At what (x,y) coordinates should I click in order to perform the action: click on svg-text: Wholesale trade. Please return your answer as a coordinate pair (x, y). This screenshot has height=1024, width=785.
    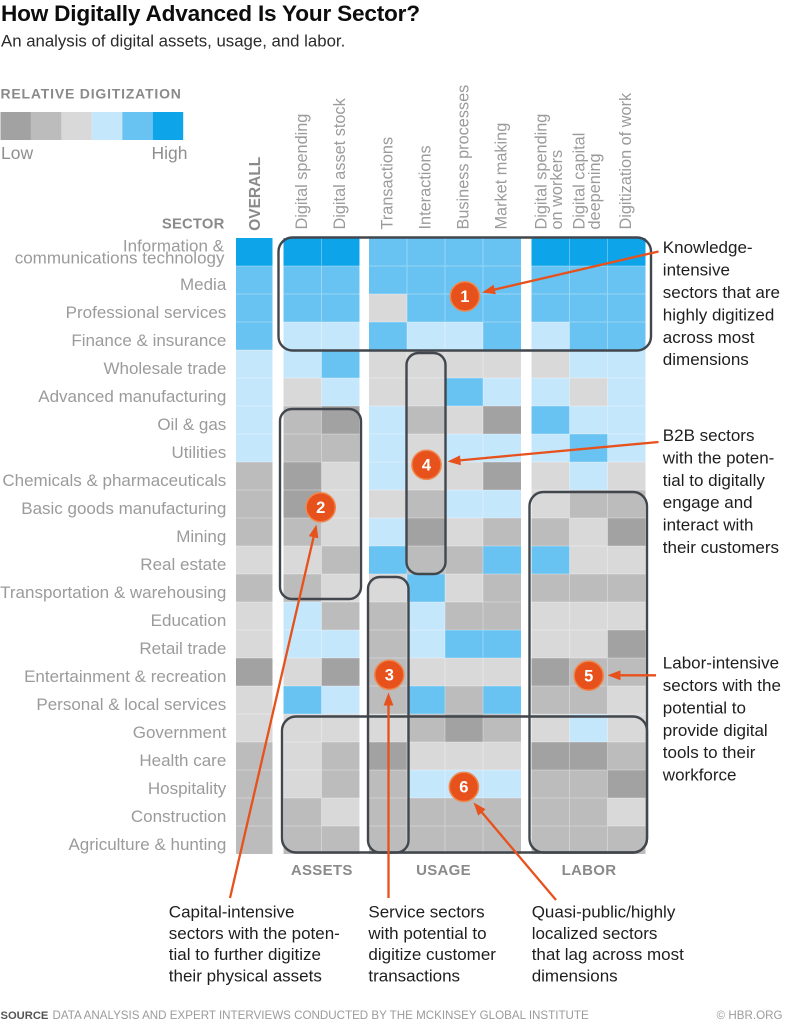
    Looking at the image, I should click on (164, 368).